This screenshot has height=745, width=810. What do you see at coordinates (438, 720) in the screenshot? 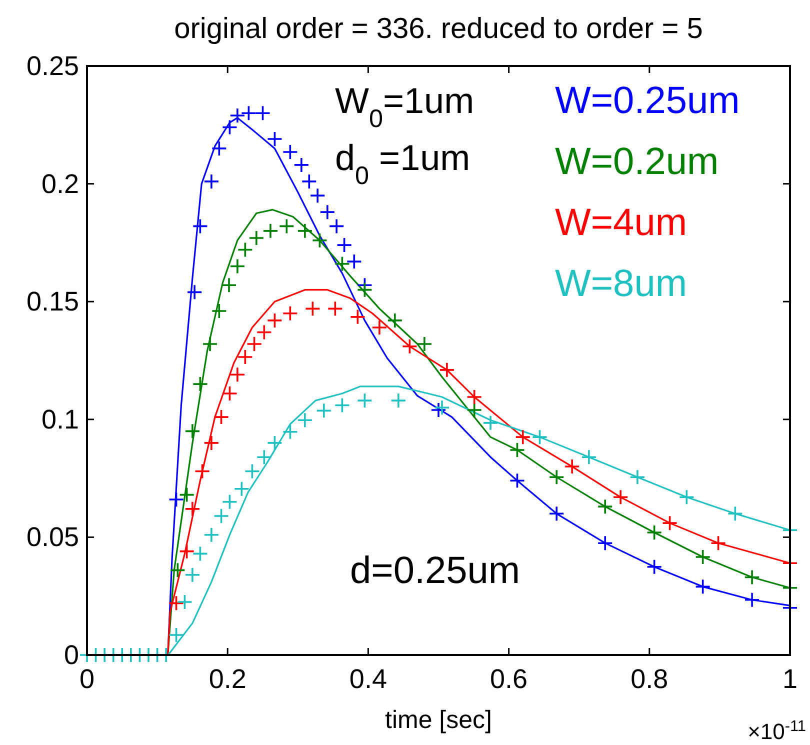
I see `x-axis-title: time [sec]` at bounding box center [438, 720].